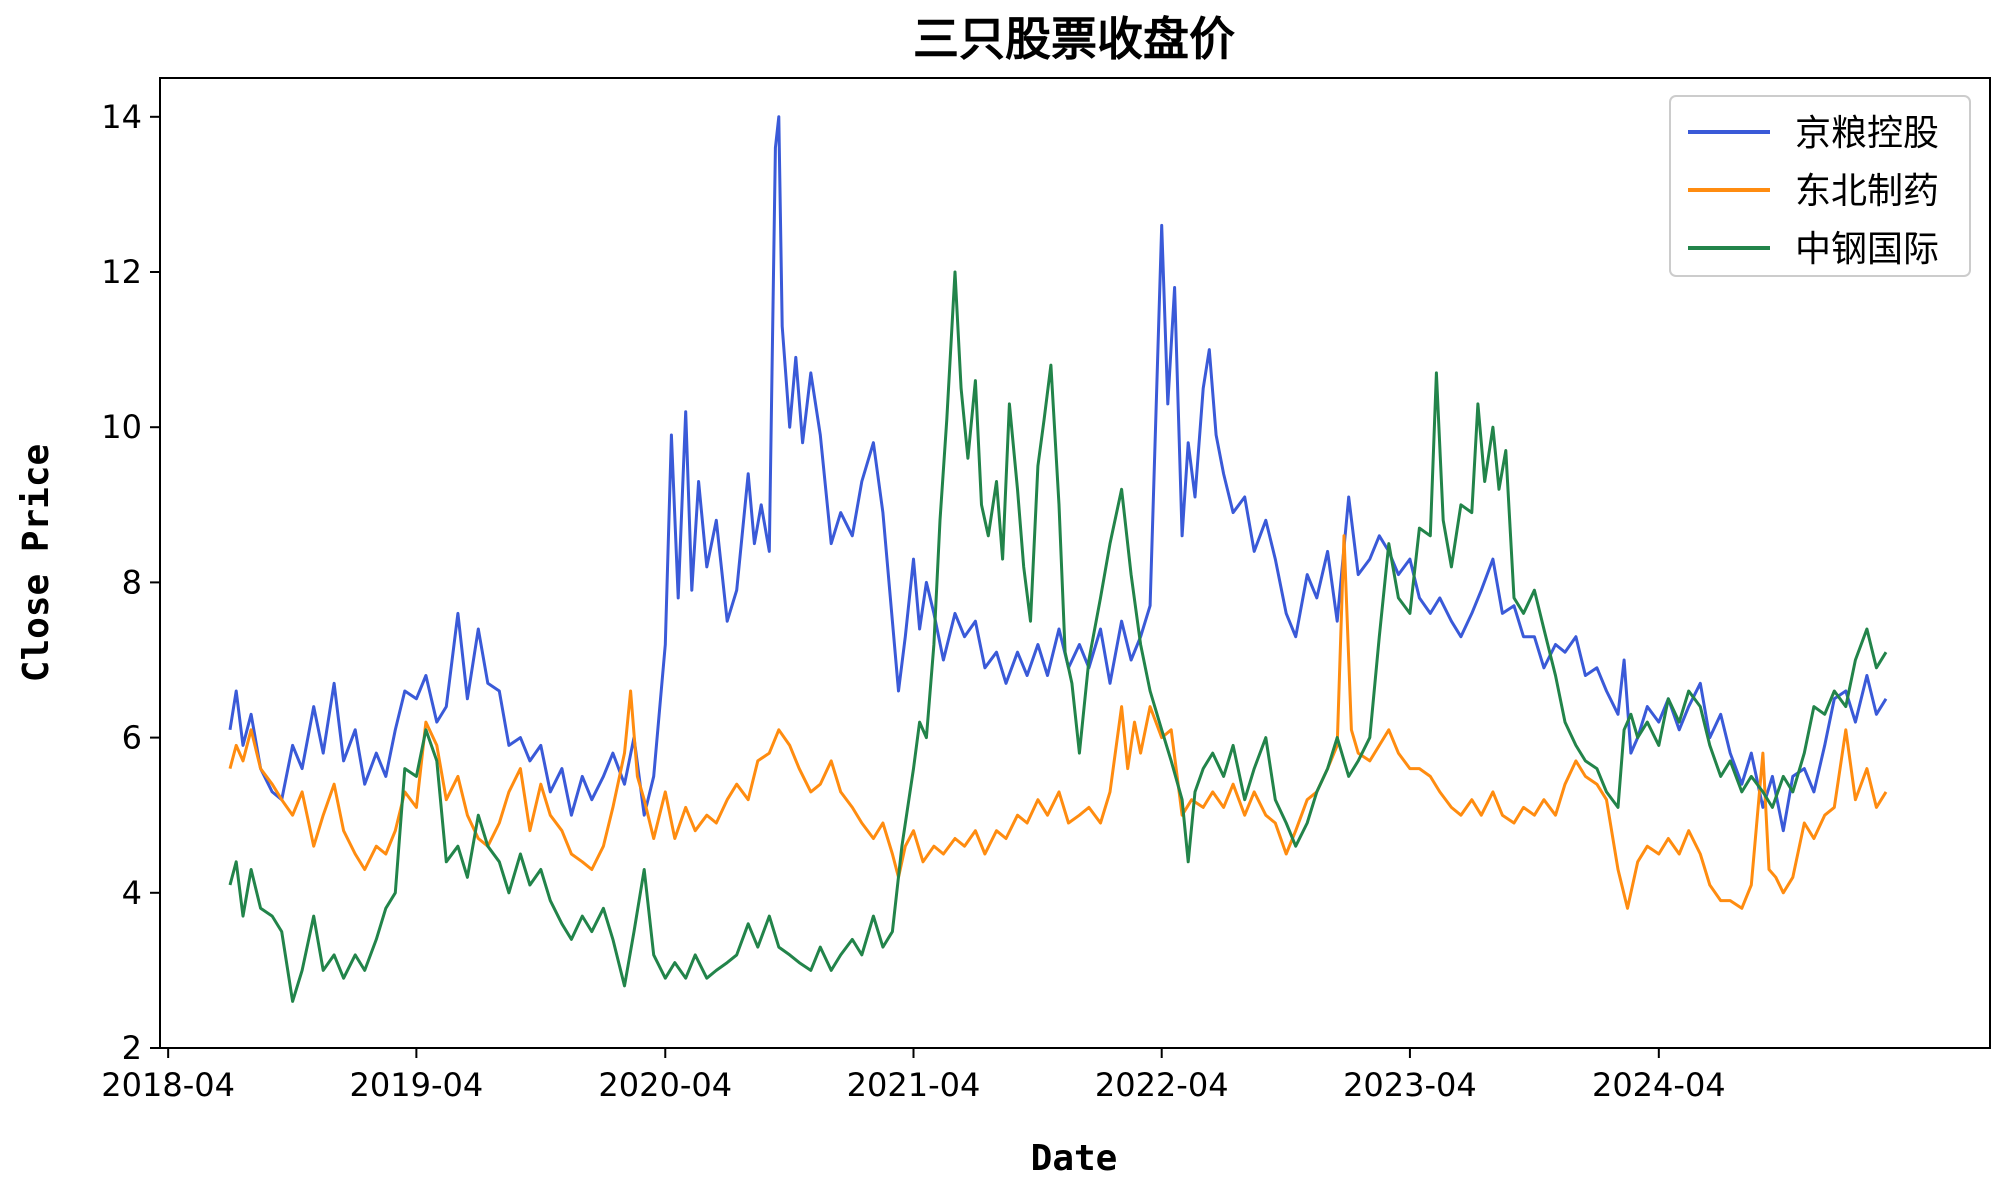 The width and height of the screenshot is (2000, 1192). I want to click on x-tick-label: 2021-04, so click(914, 1085).